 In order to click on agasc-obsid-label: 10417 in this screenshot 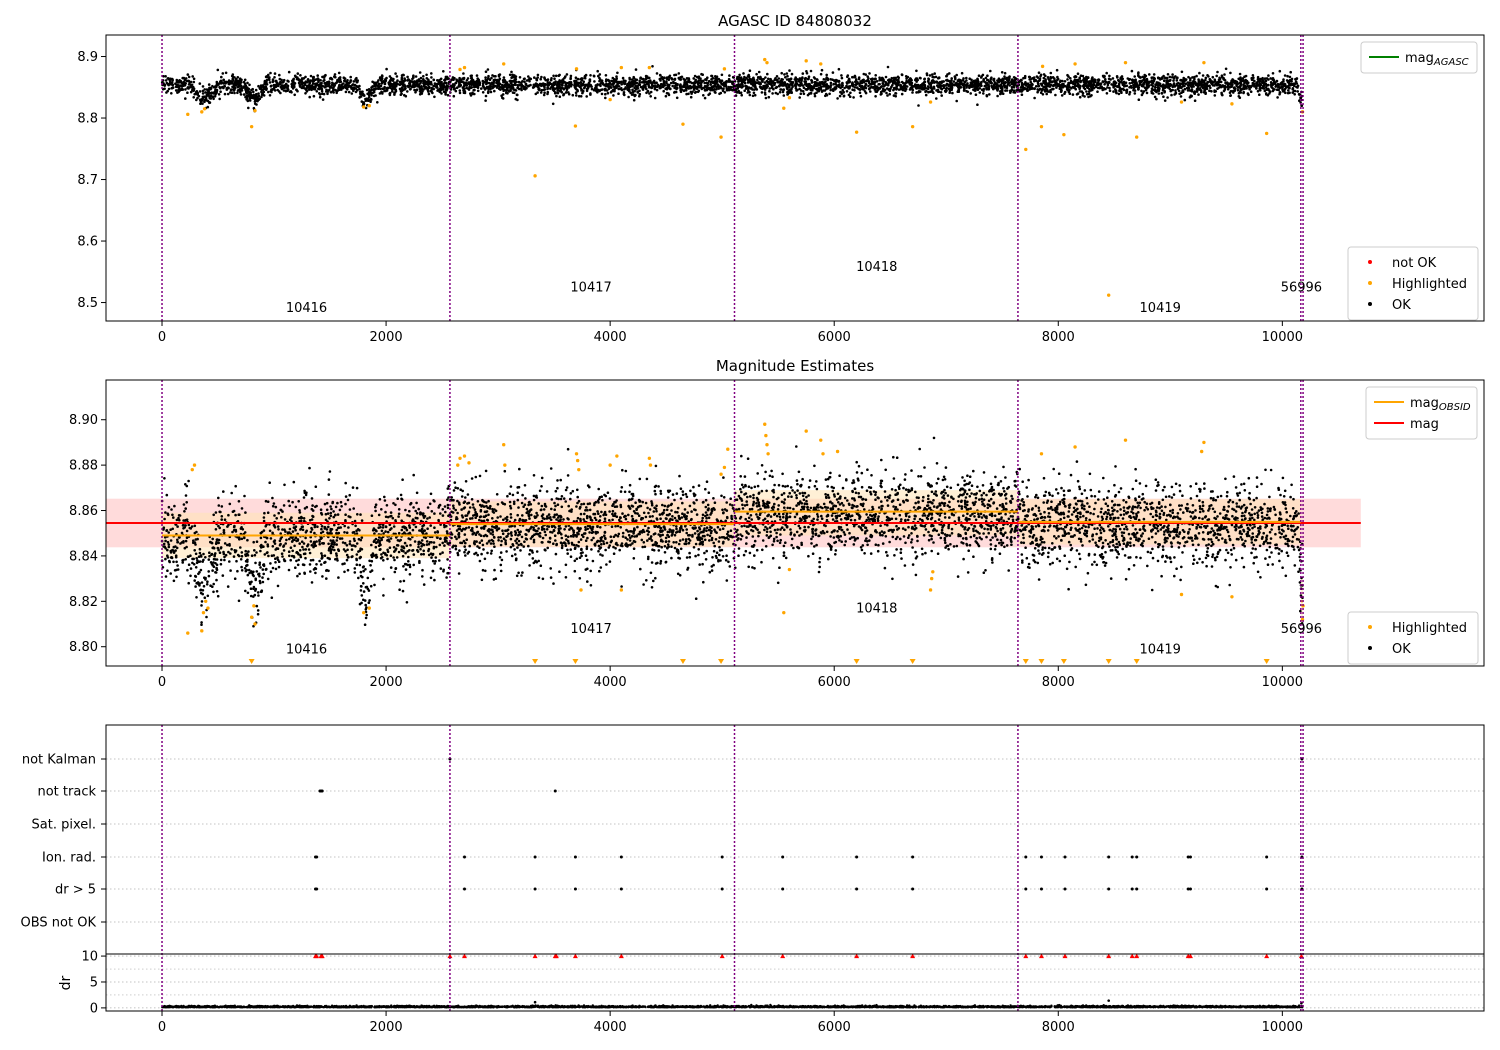, I will do `click(590, 287)`.